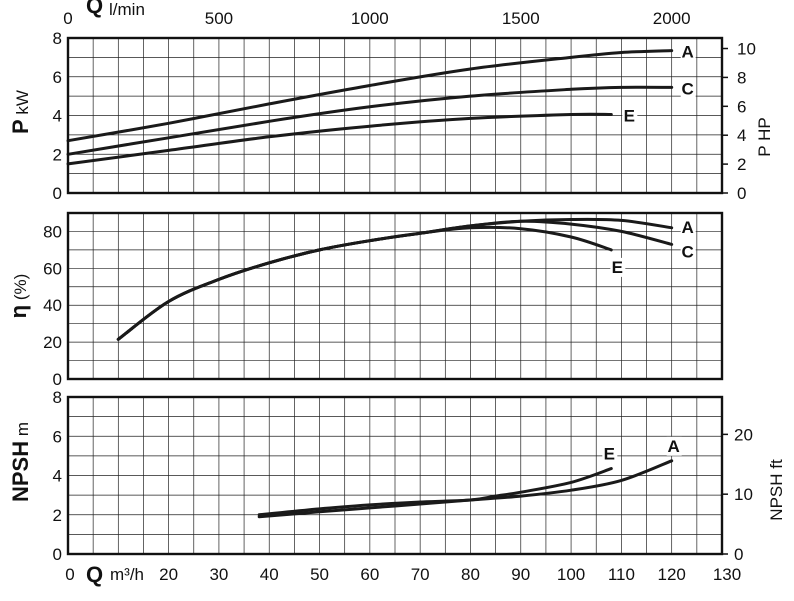 The width and height of the screenshot is (794, 601). Describe the element at coordinates (776, 490) in the screenshot. I see `npsh-ft-axis-title: NPSH ft` at that location.